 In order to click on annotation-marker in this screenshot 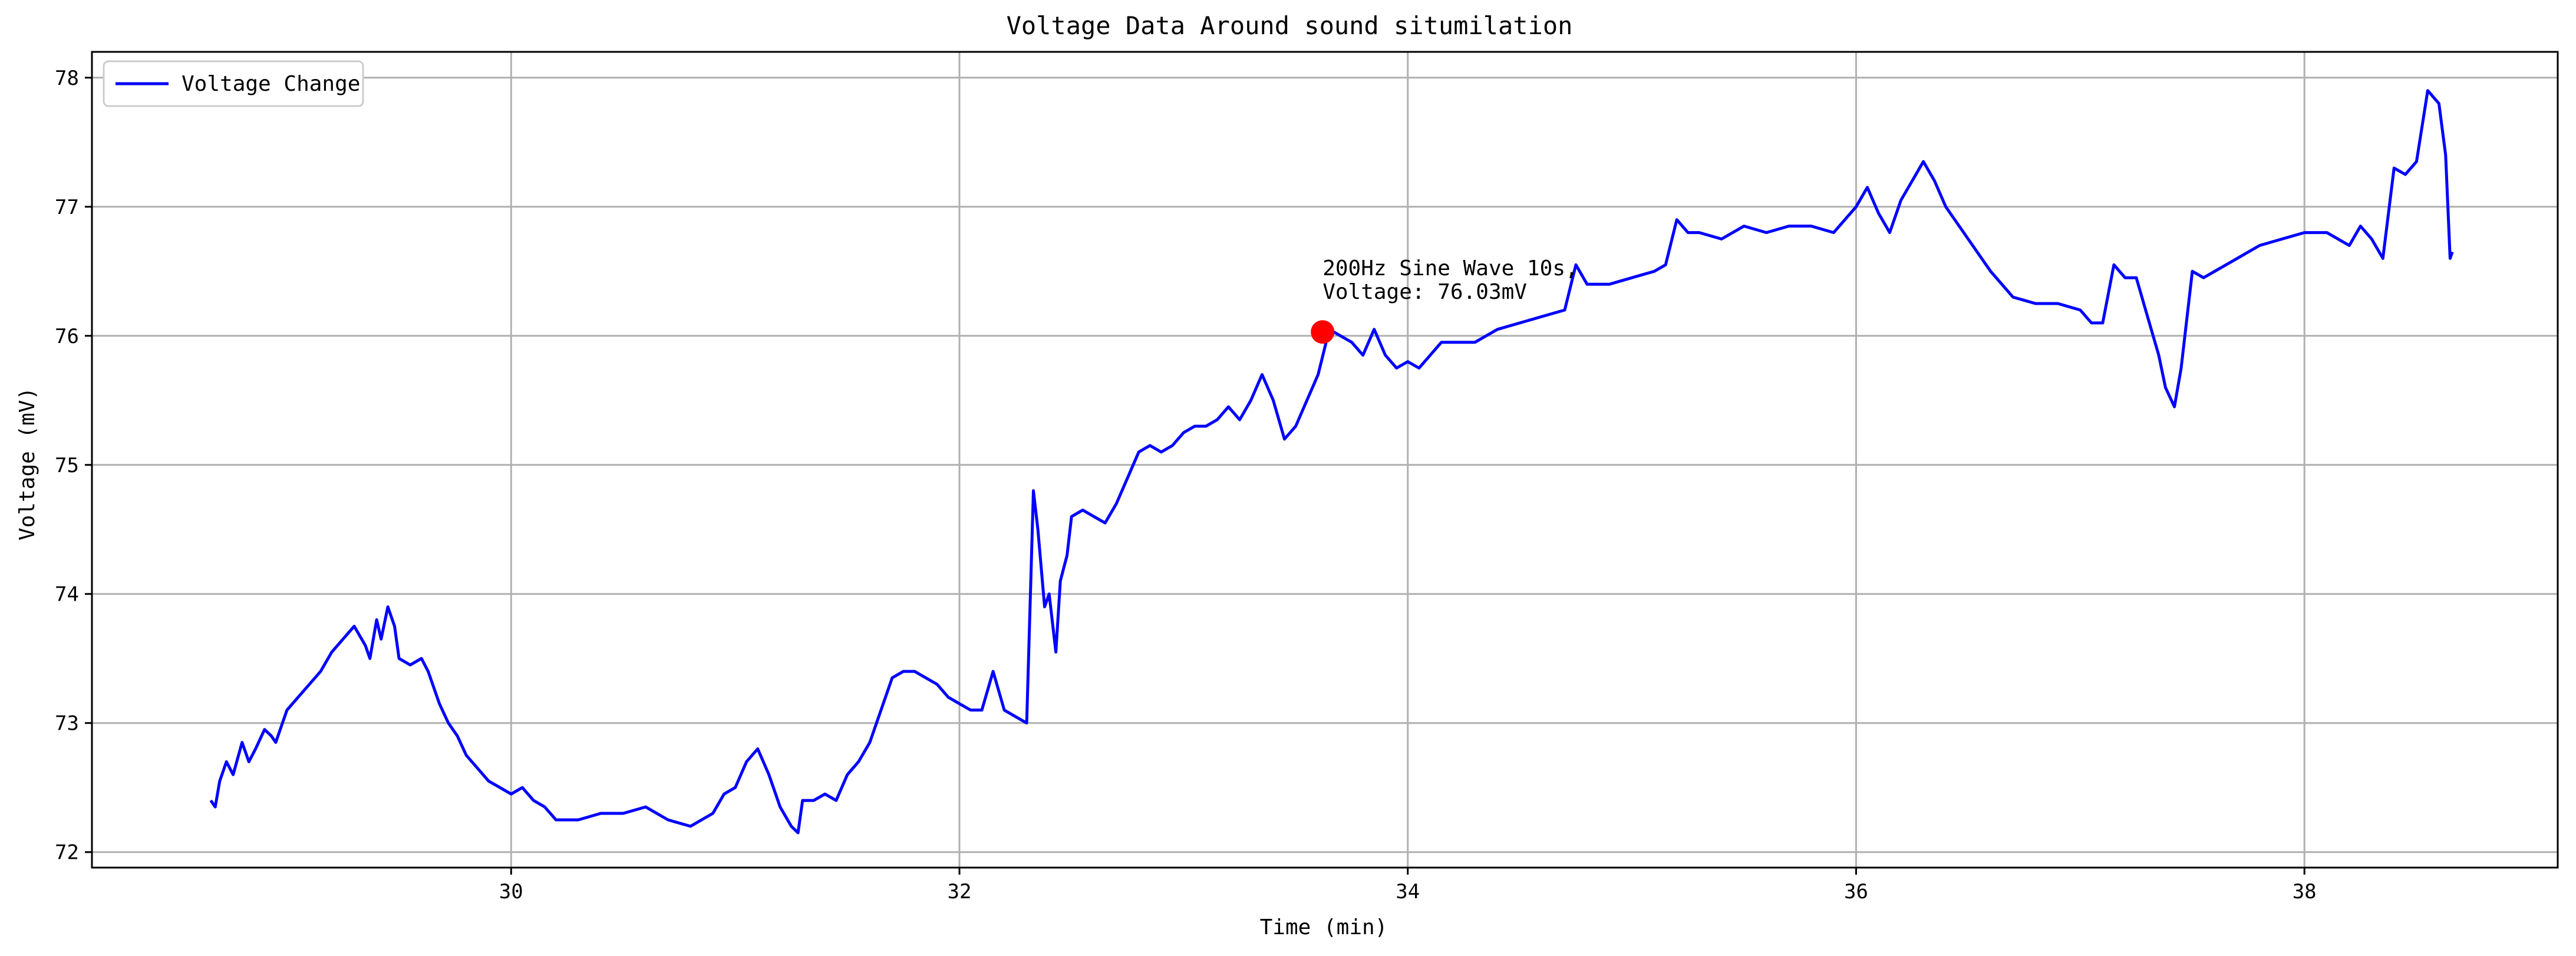, I will do `click(1323, 332)`.